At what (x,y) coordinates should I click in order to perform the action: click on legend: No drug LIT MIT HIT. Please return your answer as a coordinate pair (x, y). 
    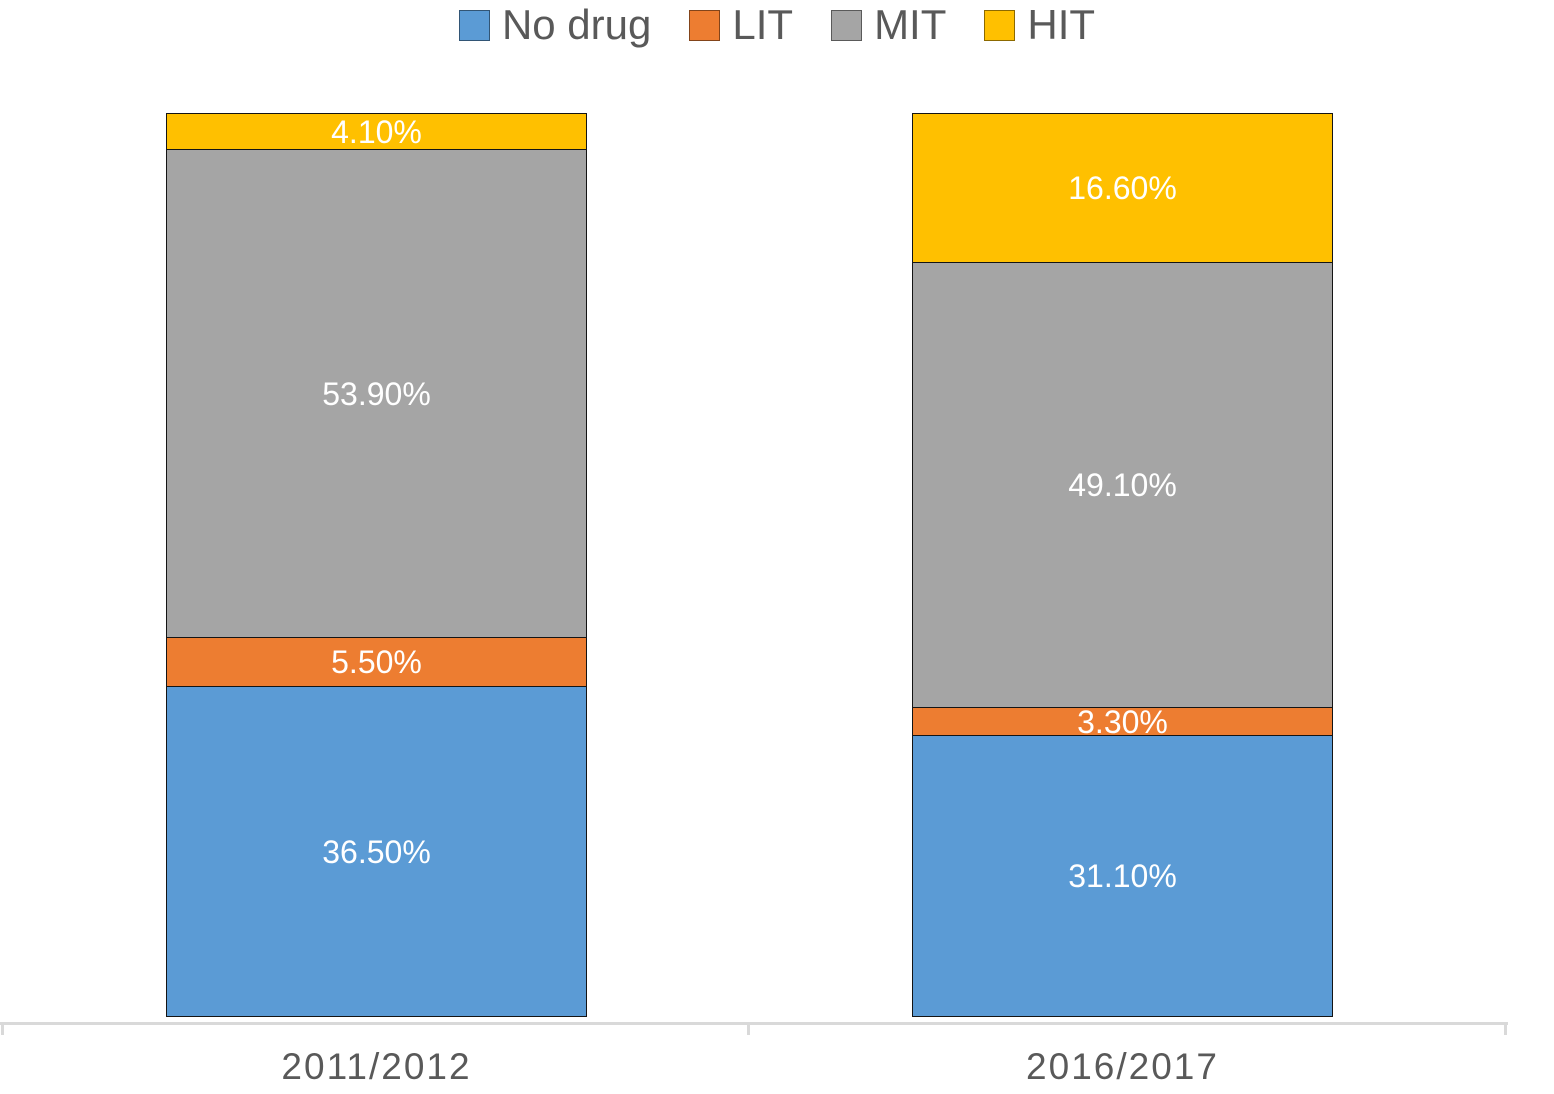
    Looking at the image, I should click on (777, 25).